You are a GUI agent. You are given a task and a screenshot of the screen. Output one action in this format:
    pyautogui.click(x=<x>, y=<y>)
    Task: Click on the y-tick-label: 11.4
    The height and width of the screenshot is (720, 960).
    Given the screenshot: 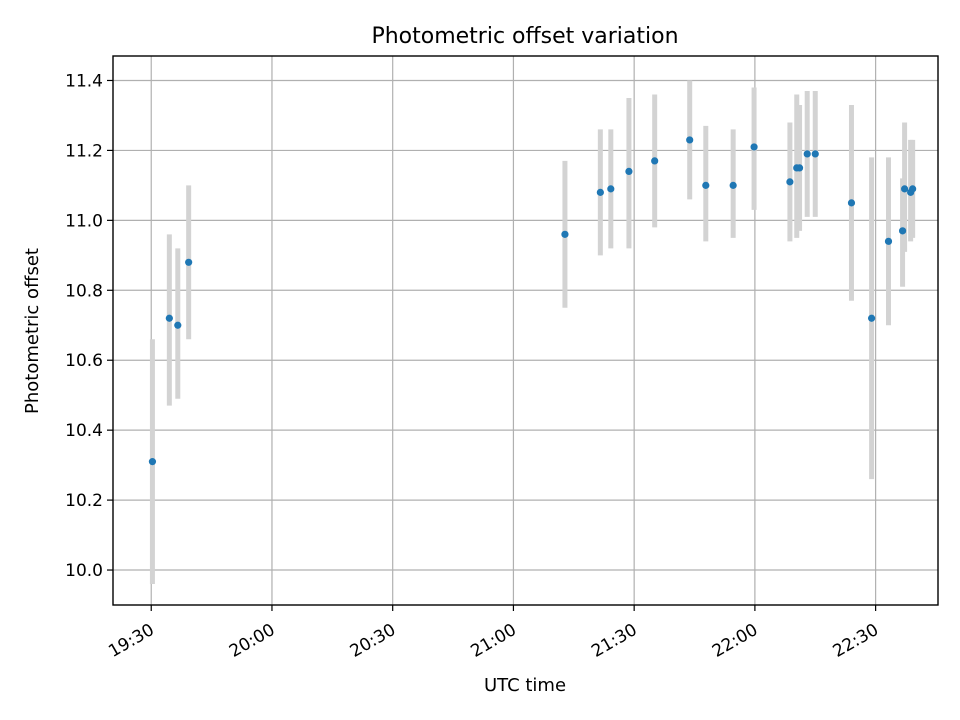 What is the action you would take?
    pyautogui.click(x=84, y=81)
    